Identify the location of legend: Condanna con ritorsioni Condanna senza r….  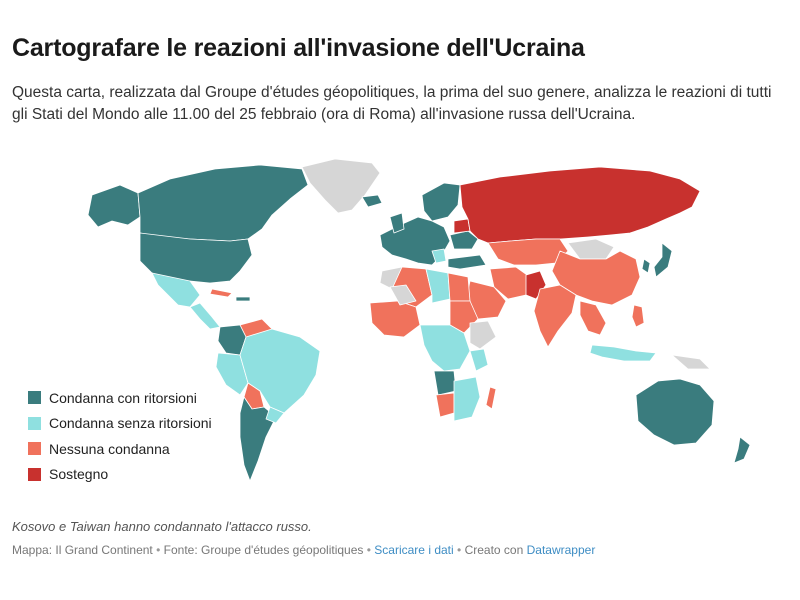
(120, 436).